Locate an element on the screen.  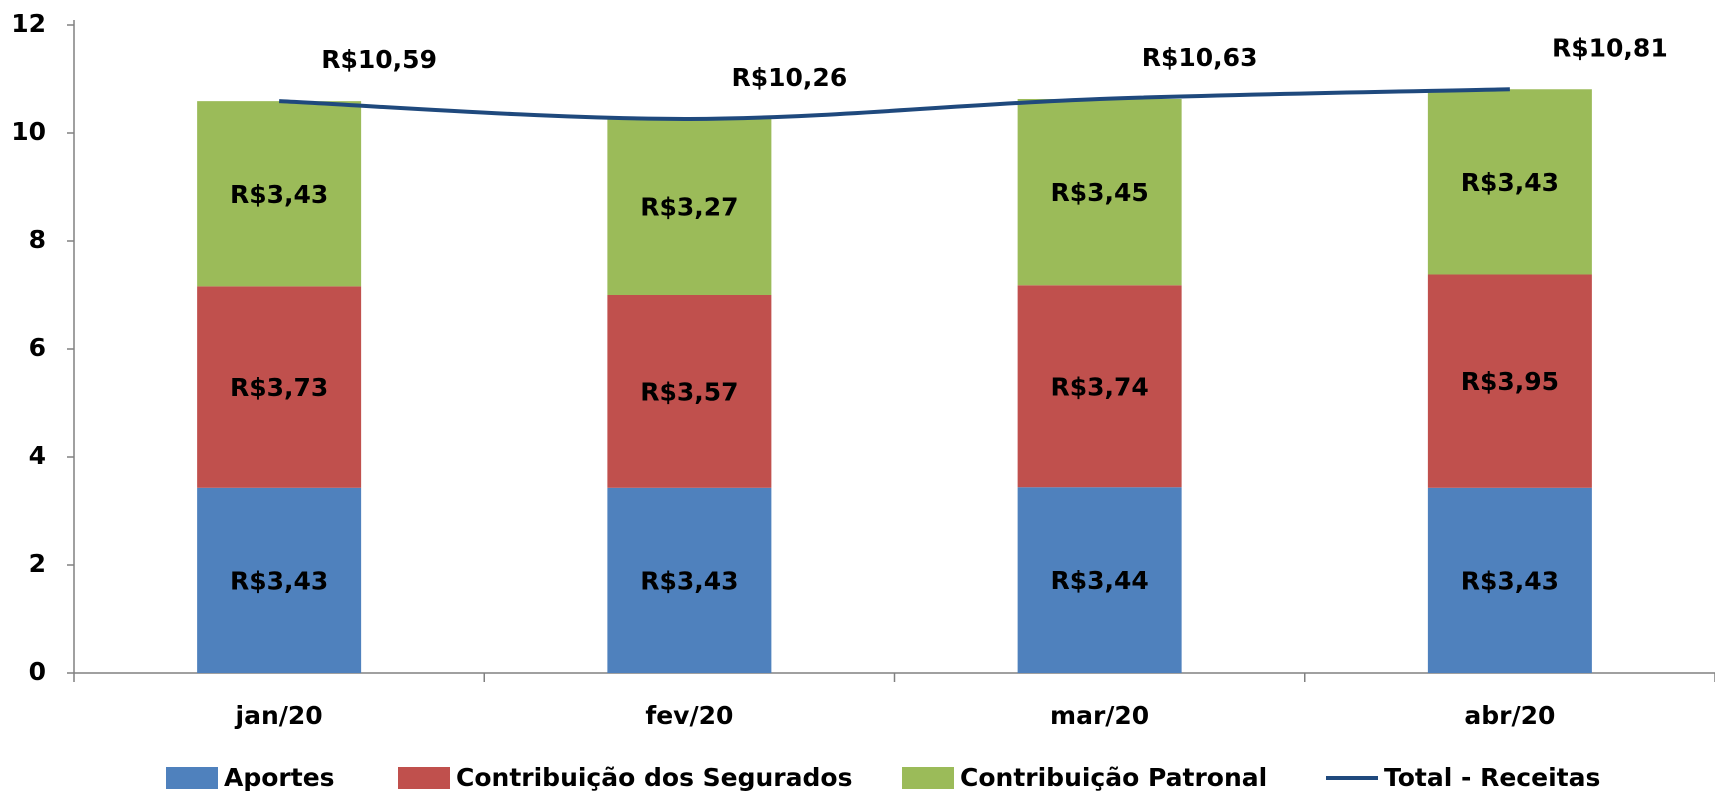
data-label: R$10,26 is located at coordinates (790, 77).